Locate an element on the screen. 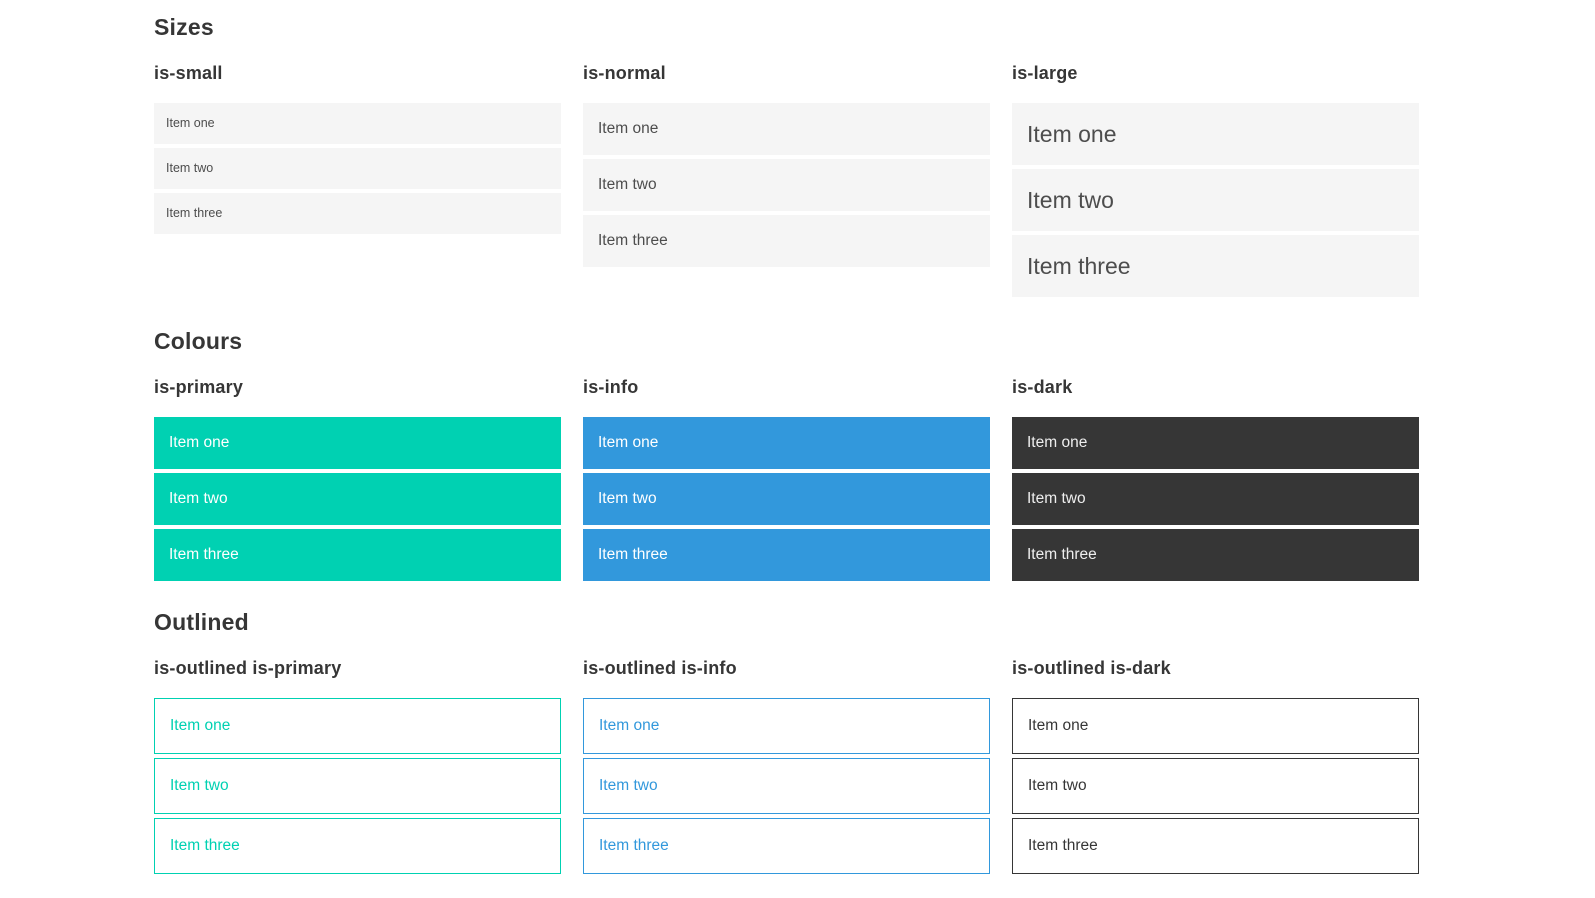  column-is-dark: is-dark Item one Item two Item three is located at coordinates (1215, 480).